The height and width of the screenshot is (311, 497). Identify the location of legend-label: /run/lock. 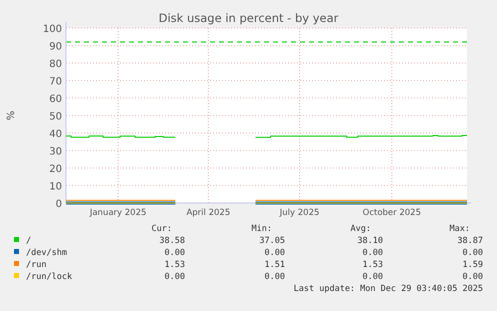
(49, 277).